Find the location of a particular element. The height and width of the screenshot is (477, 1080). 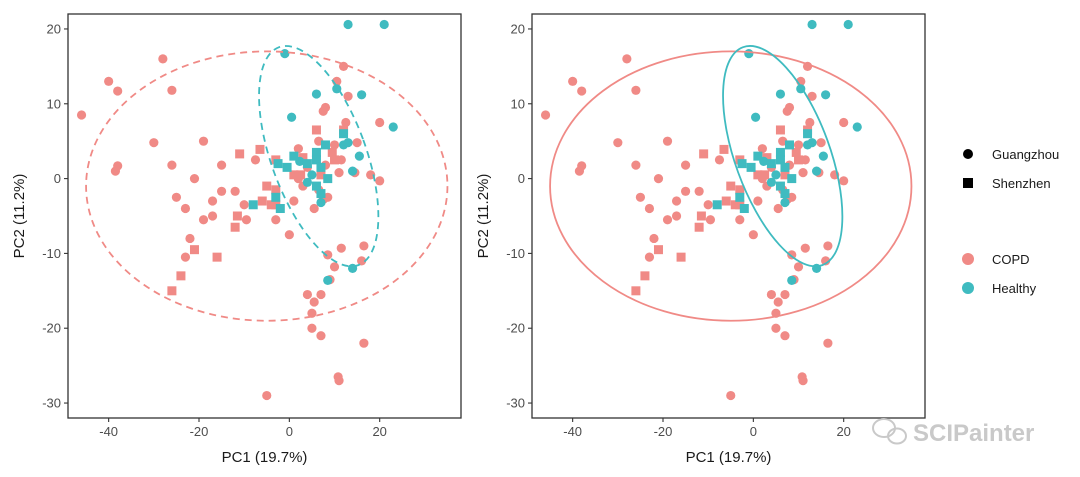

legend-label-copd: COPD is located at coordinates (1011, 259).